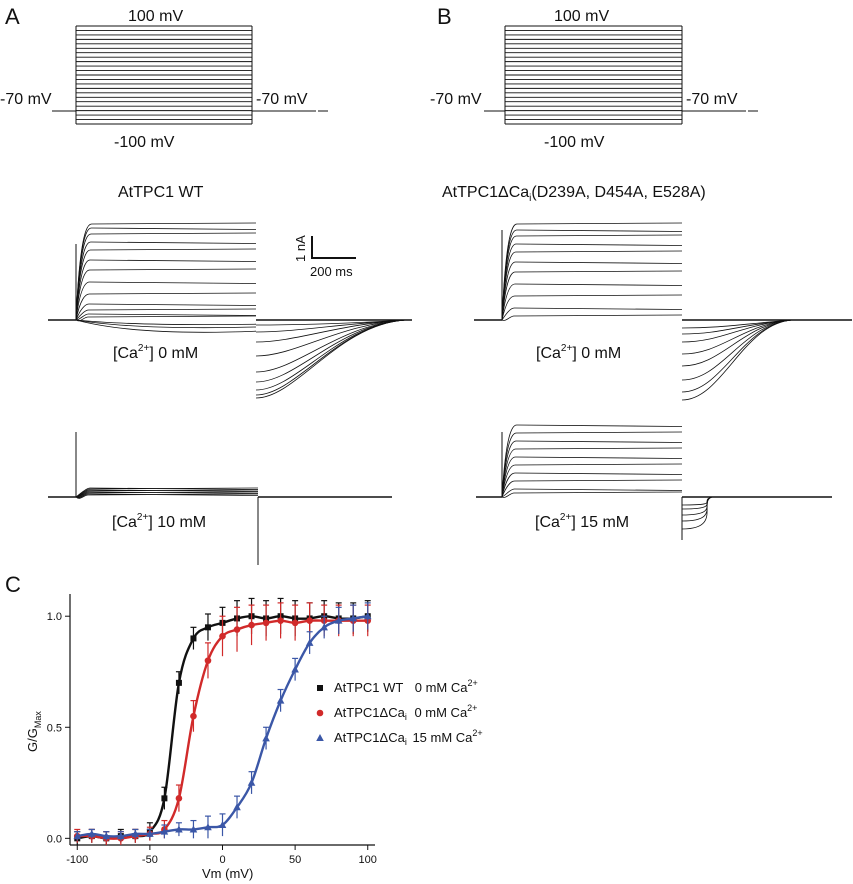  What do you see at coordinates (578, 352) in the screenshot?
I see `panel-b-condition-1-label: [Ca2+] 0 mM` at bounding box center [578, 352].